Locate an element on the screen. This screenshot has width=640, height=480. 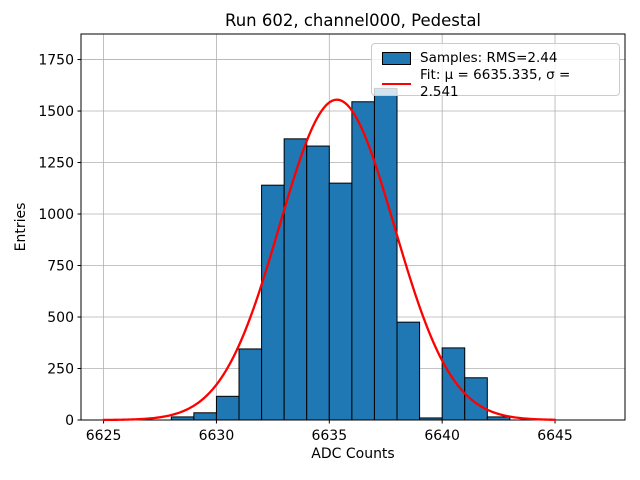
x-tick-label: 6645 is located at coordinates (555, 436).